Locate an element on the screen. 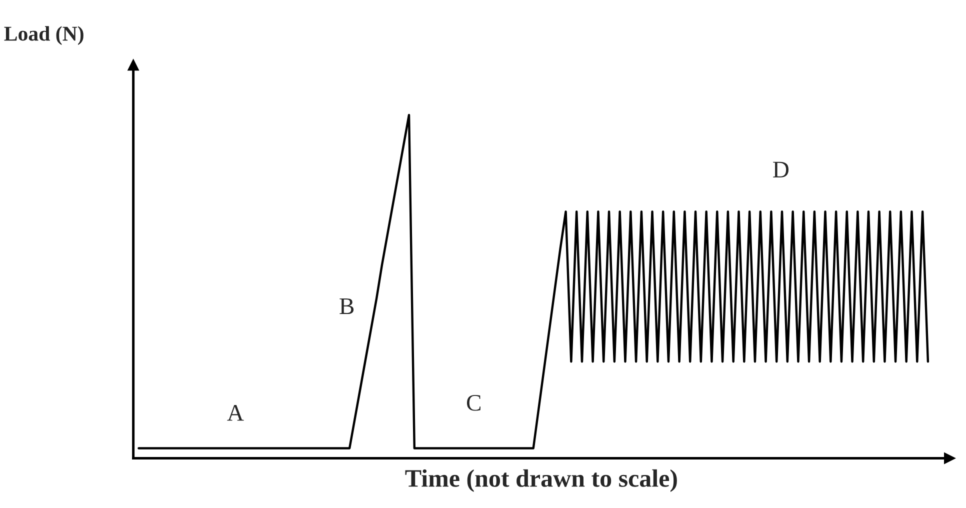 This screenshot has height=508, width=966. y-axis-title: Load (N) is located at coordinates (44, 36).